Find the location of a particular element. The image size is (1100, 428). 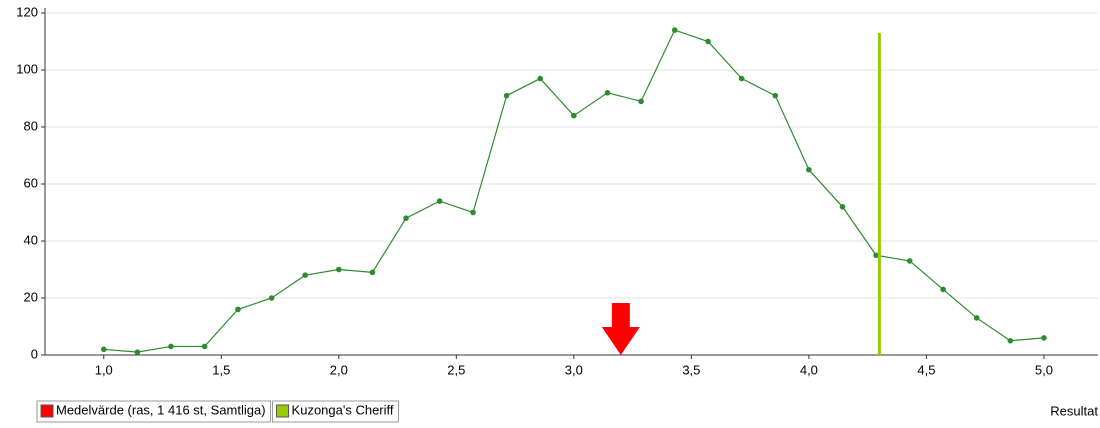

y-tick-label: 20 is located at coordinates (31, 296).